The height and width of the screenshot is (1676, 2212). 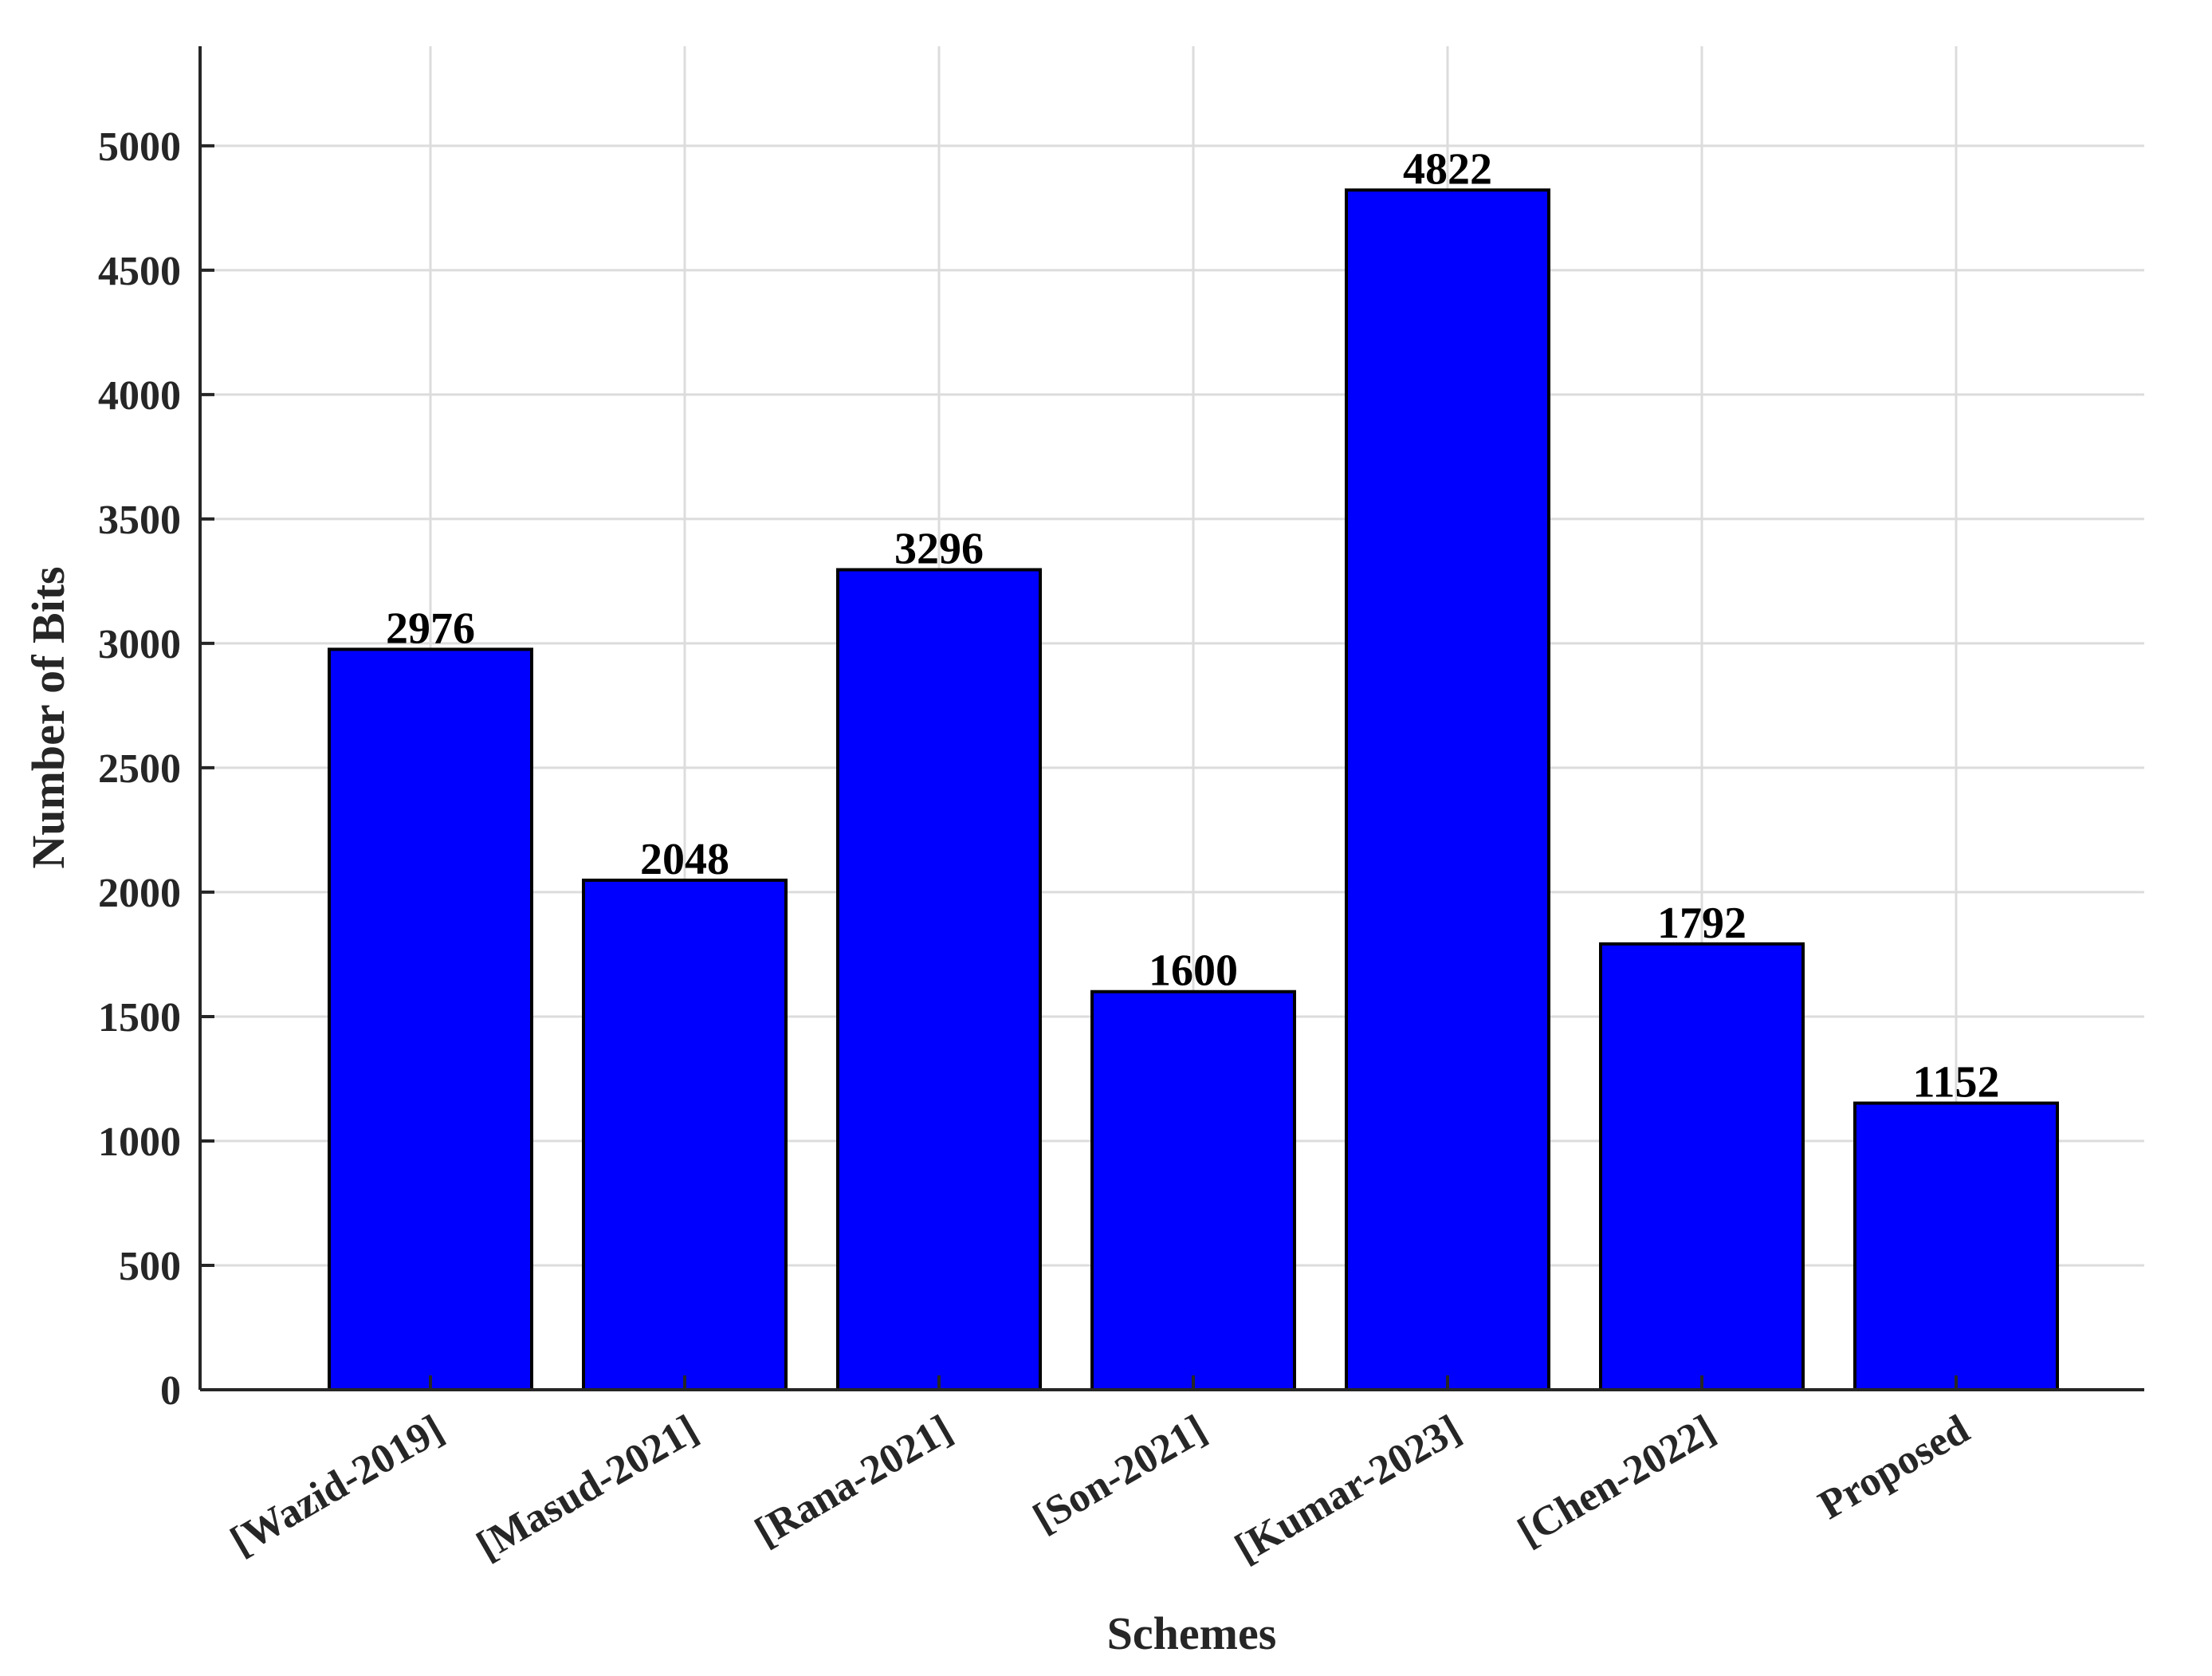 What do you see at coordinates (1193, 971) in the screenshot?
I see `bar-value-label: 1600` at bounding box center [1193, 971].